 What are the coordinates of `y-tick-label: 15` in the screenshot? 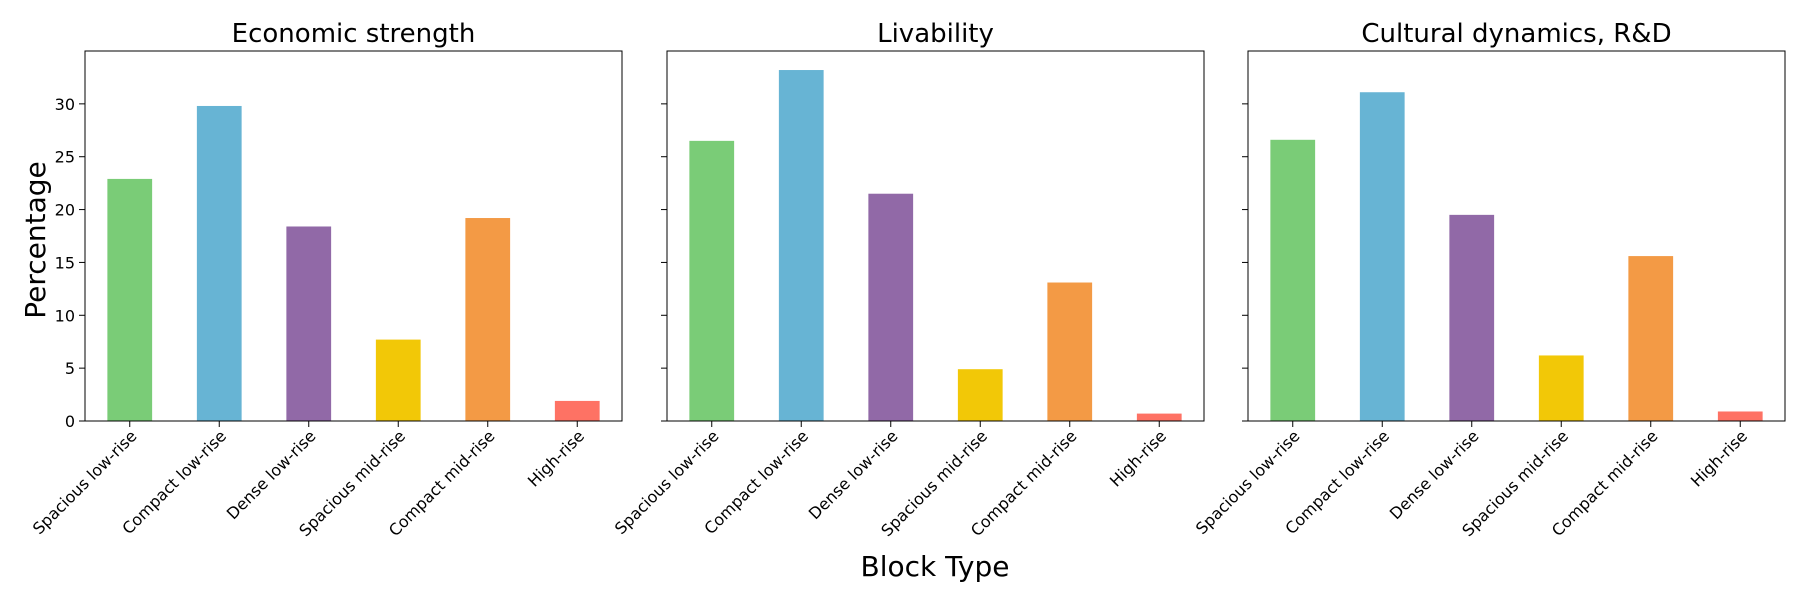 It's located at (65, 262).